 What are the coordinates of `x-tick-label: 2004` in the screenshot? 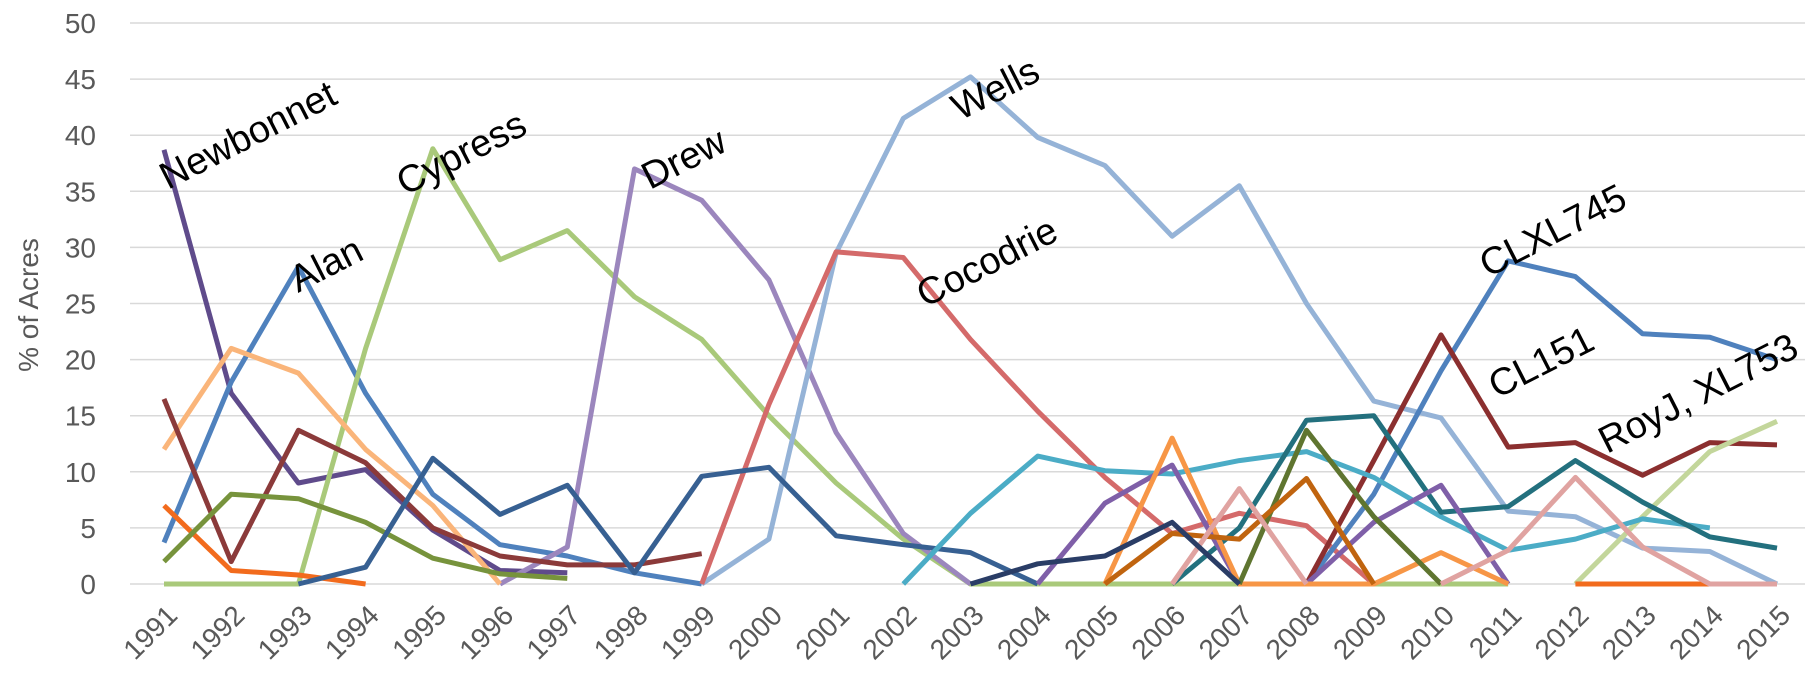 It's located at (1024, 632).